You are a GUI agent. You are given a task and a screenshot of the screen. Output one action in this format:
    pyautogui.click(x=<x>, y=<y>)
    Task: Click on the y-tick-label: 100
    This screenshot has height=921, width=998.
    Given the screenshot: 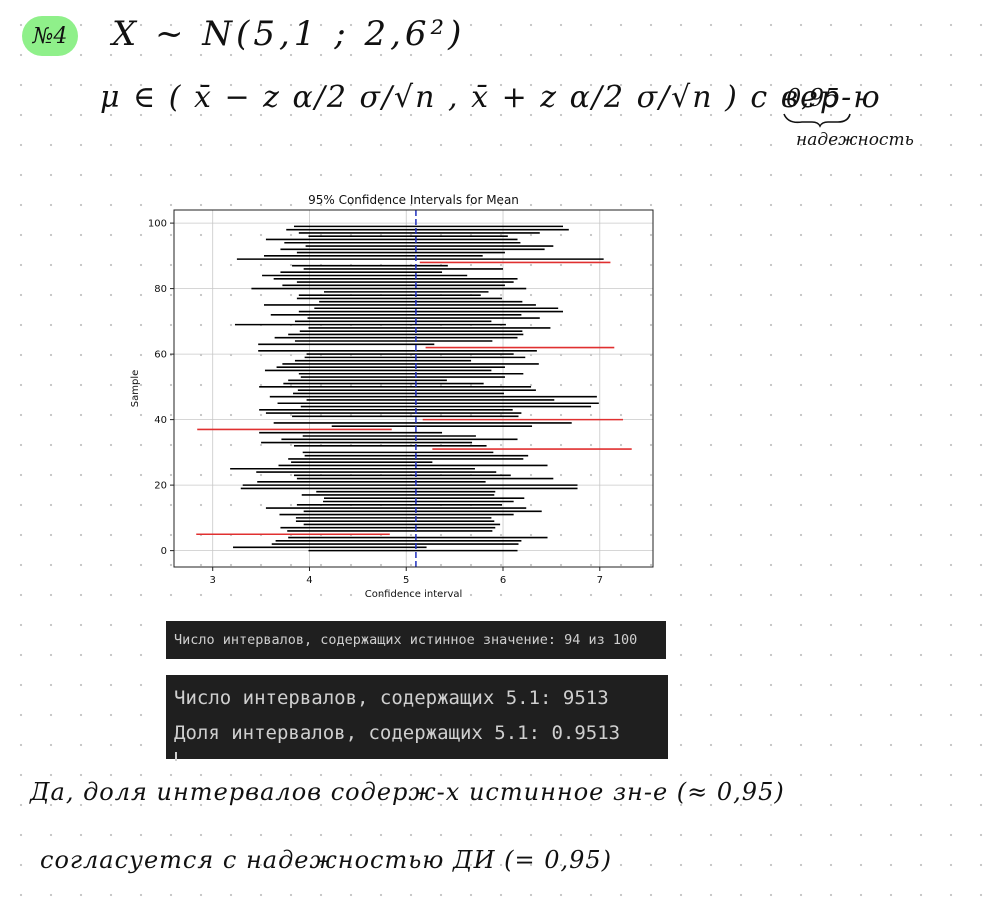 What is the action you would take?
    pyautogui.click(x=157, y=224)
    